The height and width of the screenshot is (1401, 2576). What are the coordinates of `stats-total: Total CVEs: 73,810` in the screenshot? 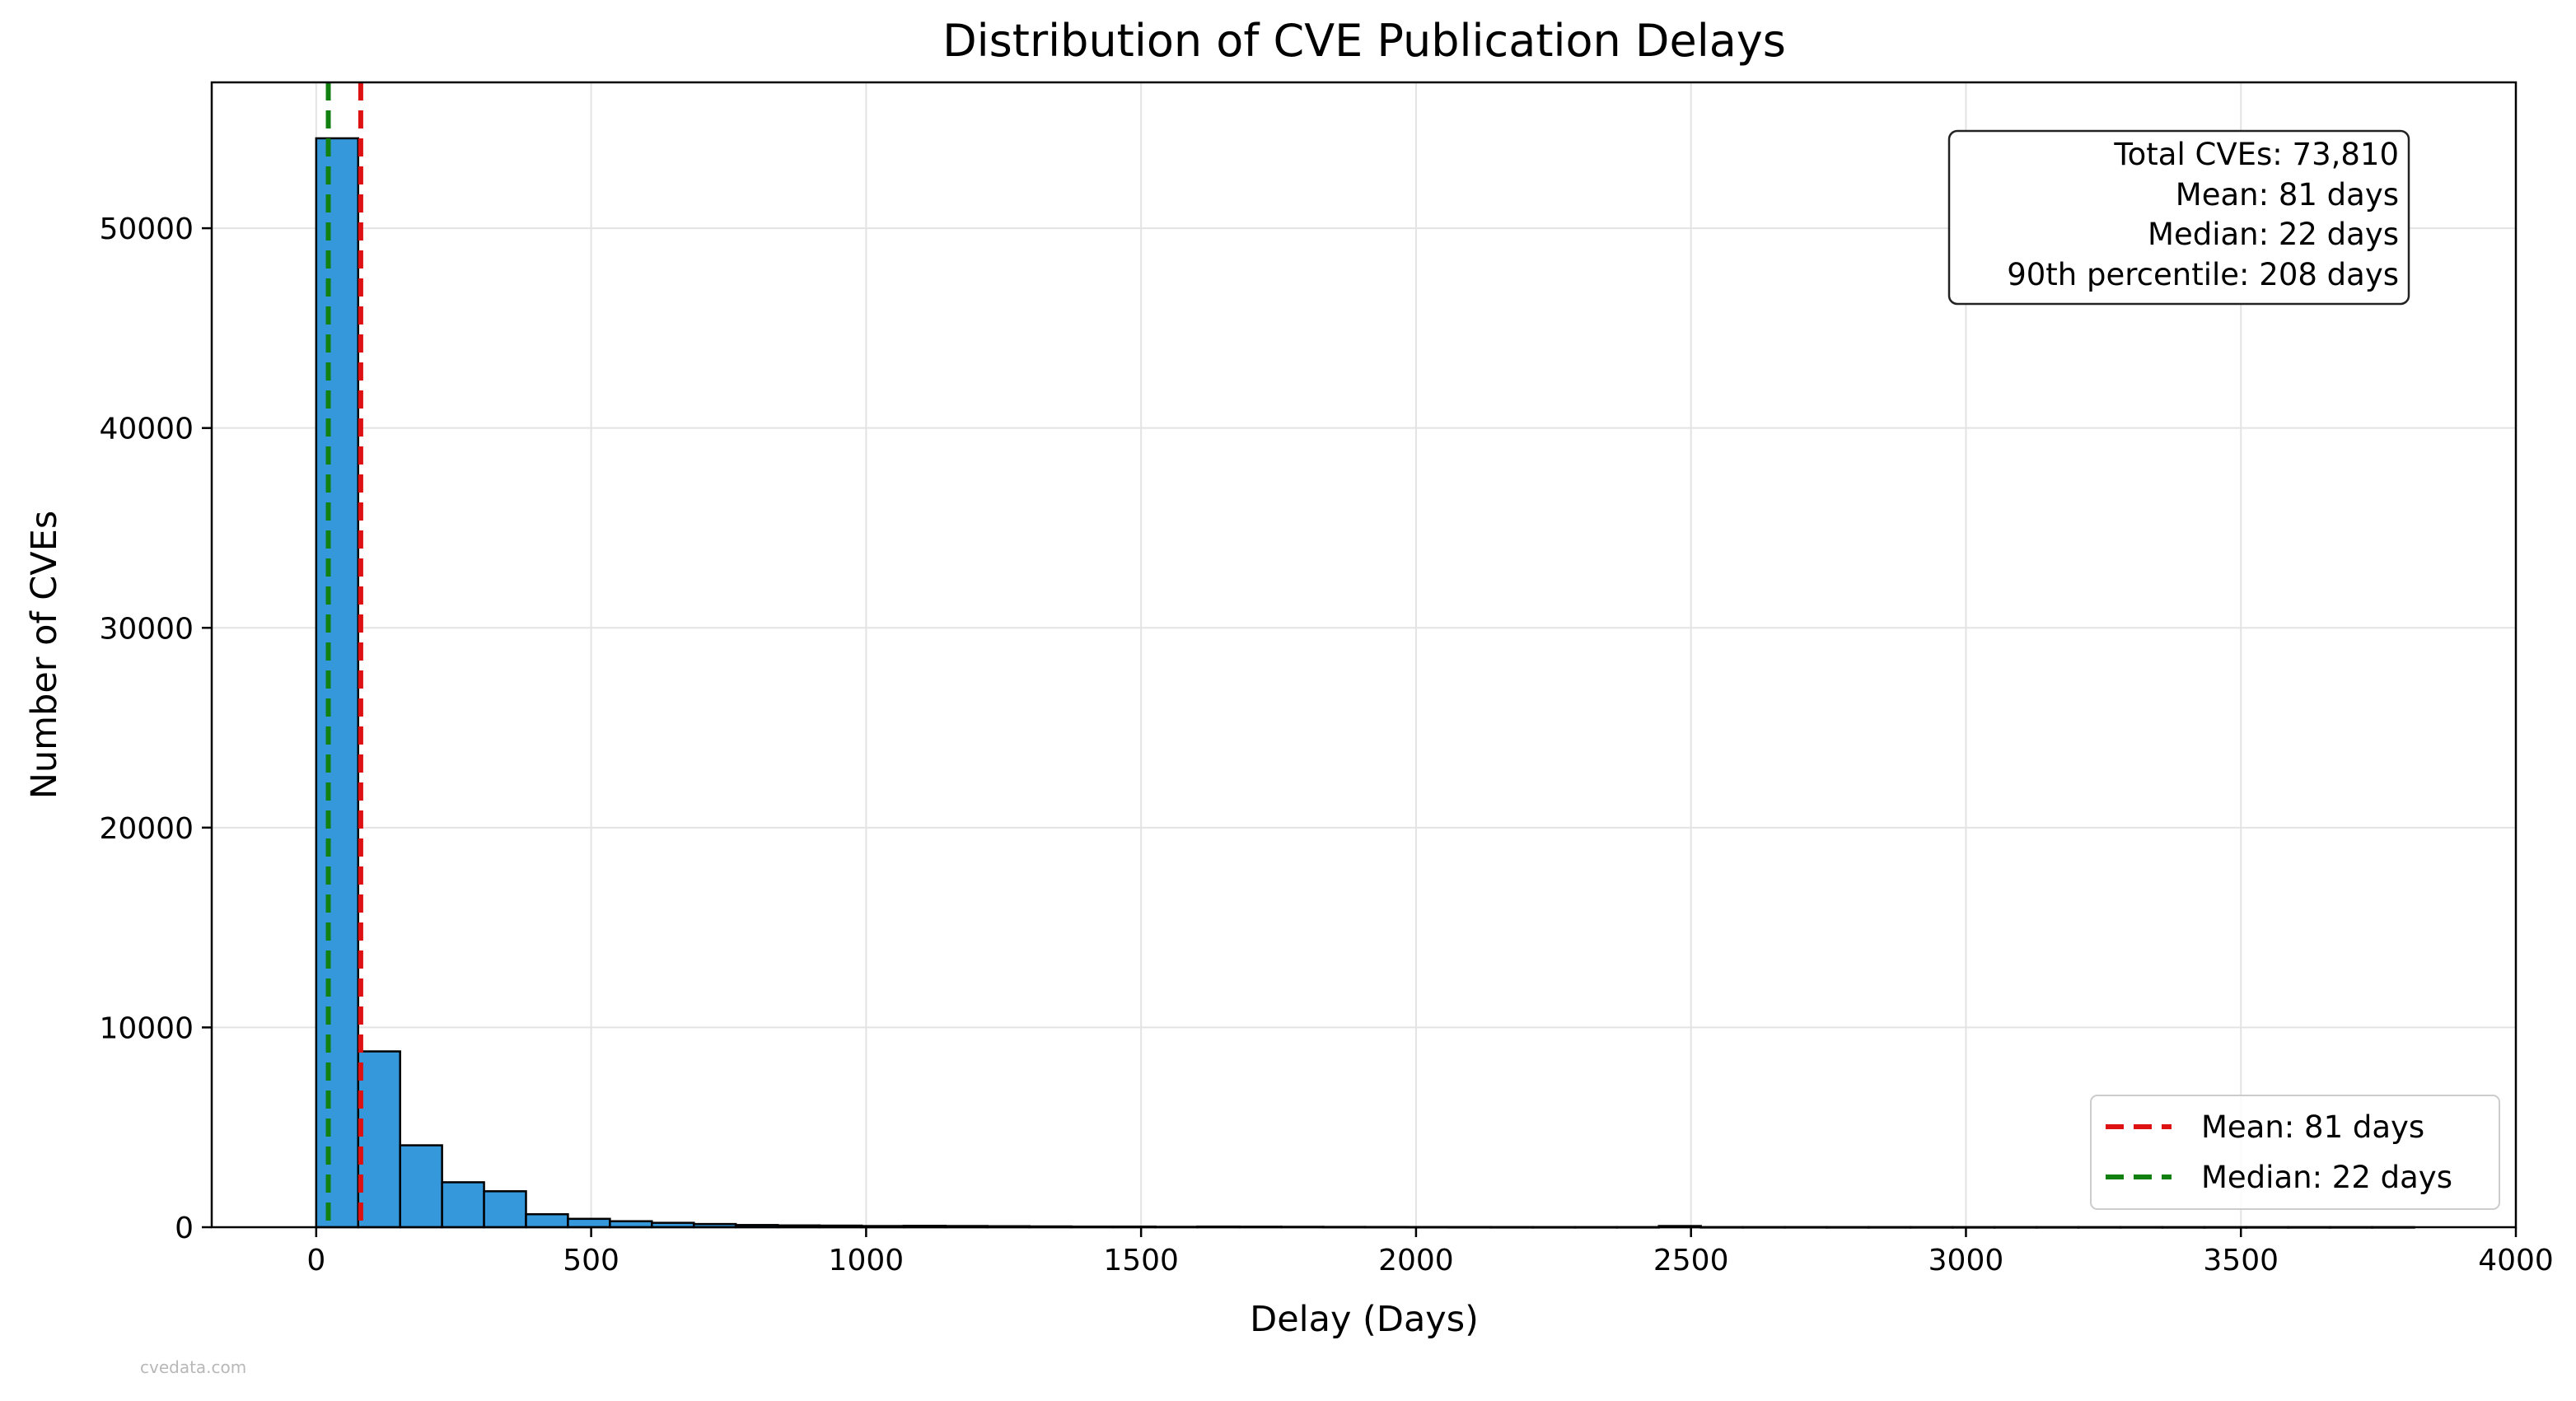 It's located at (2256, 154).